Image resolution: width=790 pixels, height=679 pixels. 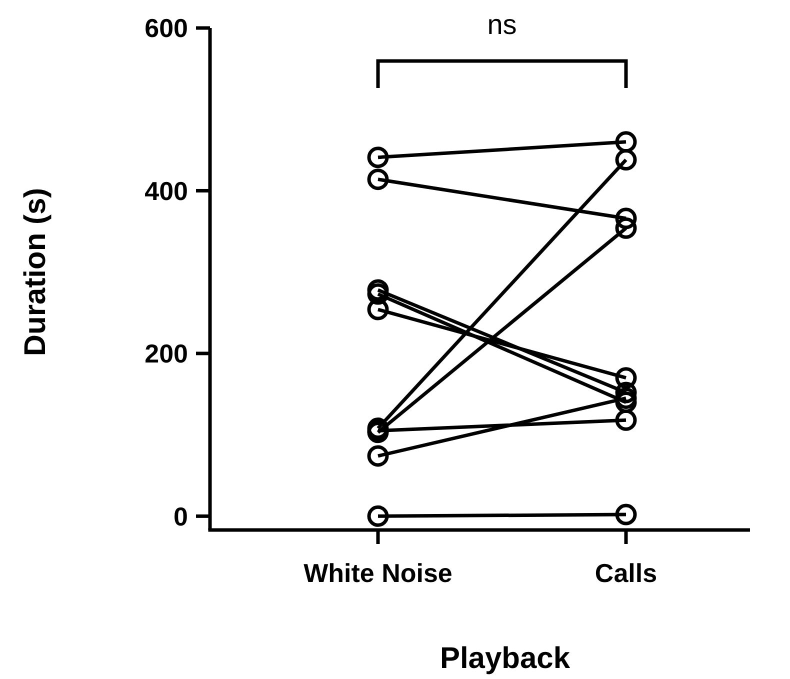 What do you see at coordinates (181, 516) in the screenshot?
I see `y-tick-label: 0` at bounding box center [181, 516].